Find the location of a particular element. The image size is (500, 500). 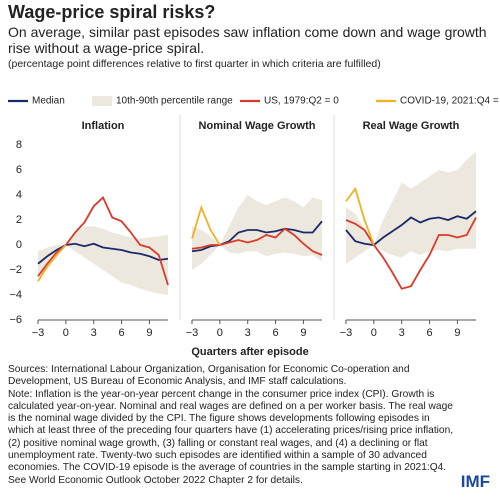

y-tick-label: −4 is located at coordinates (15, 295).